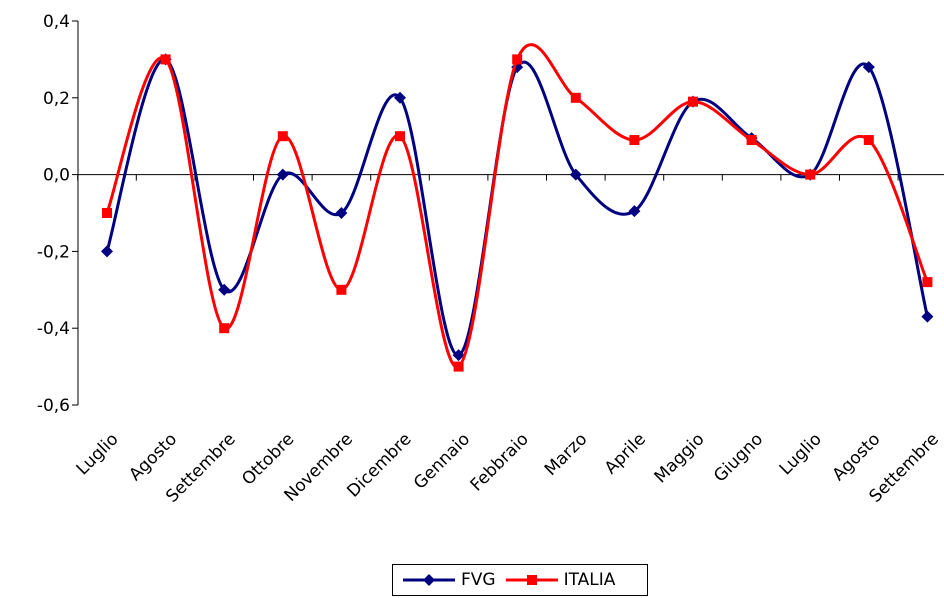 The height and width of the screenshot is (598, 944). Describe the element at coordinates (478, 580) in the screenshot. I see `legend-label-fvg: FVG` at that location.